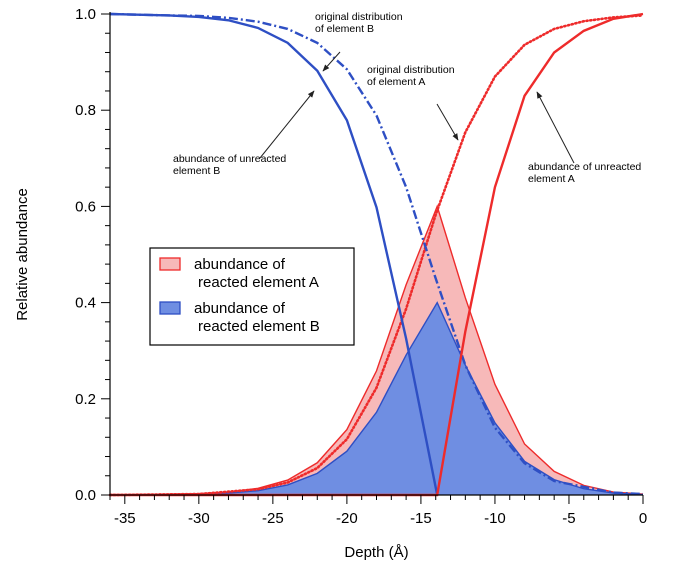  What do you see at coordinates (229, 165) in the screenshot?
I see `annotation-unreacted-b-note: abundance of unreacted element B` at bounding box center [229, 165].